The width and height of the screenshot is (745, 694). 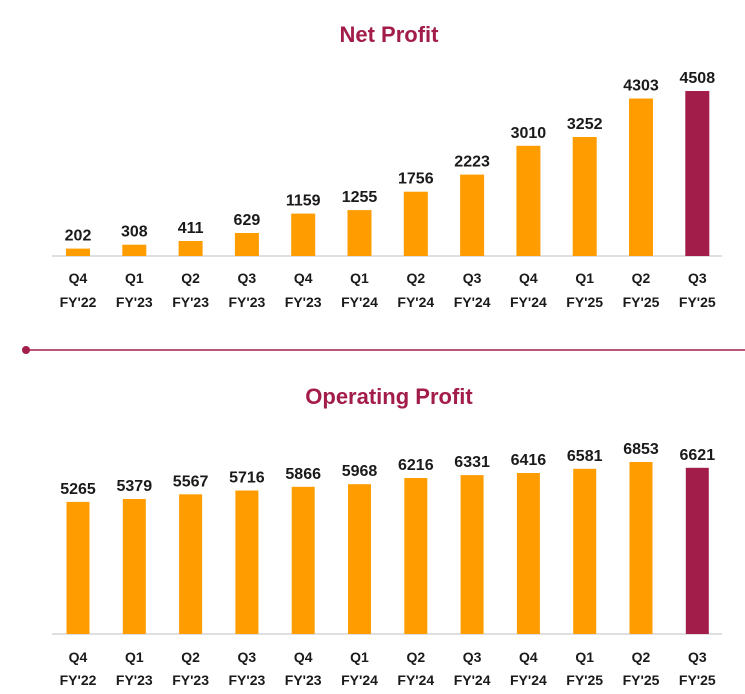 I want to click on net-profit-tick-year: FY'22, so click(x=78, y=302).